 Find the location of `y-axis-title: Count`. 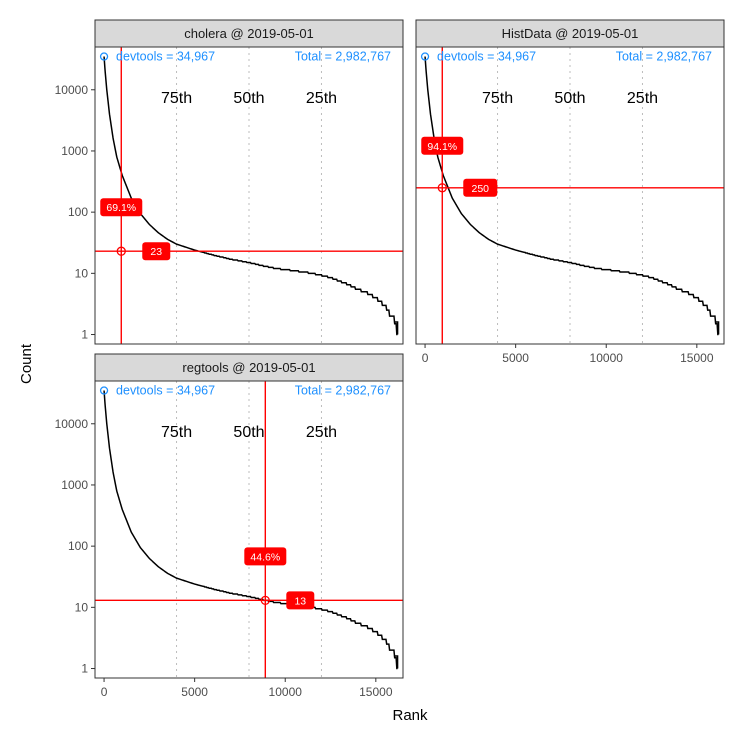

y-axis-title: Count is located at coordinates (26, 363).